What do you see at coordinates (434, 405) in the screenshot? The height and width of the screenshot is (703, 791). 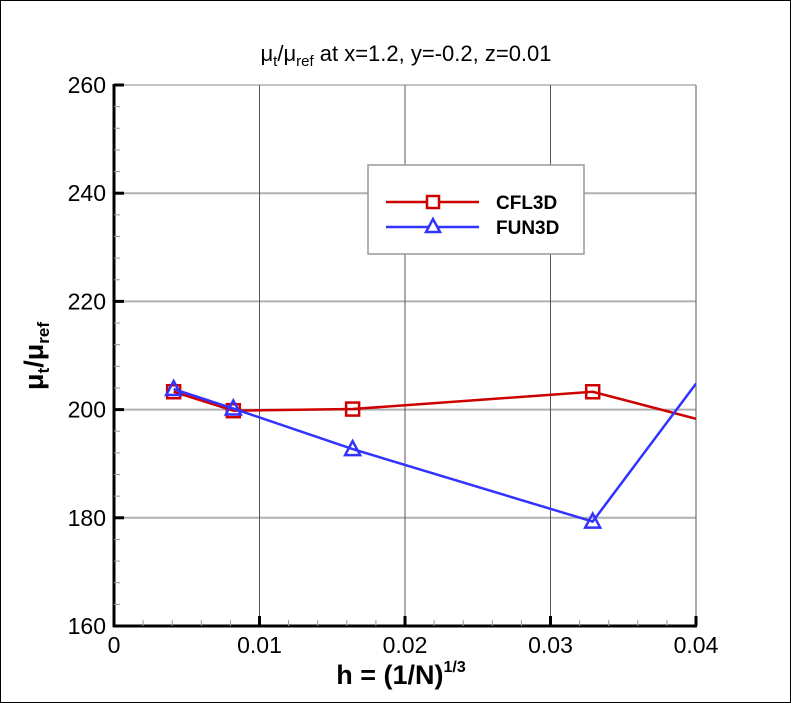 I see `series-line-cfl3d` at bounding box center [434, 405].